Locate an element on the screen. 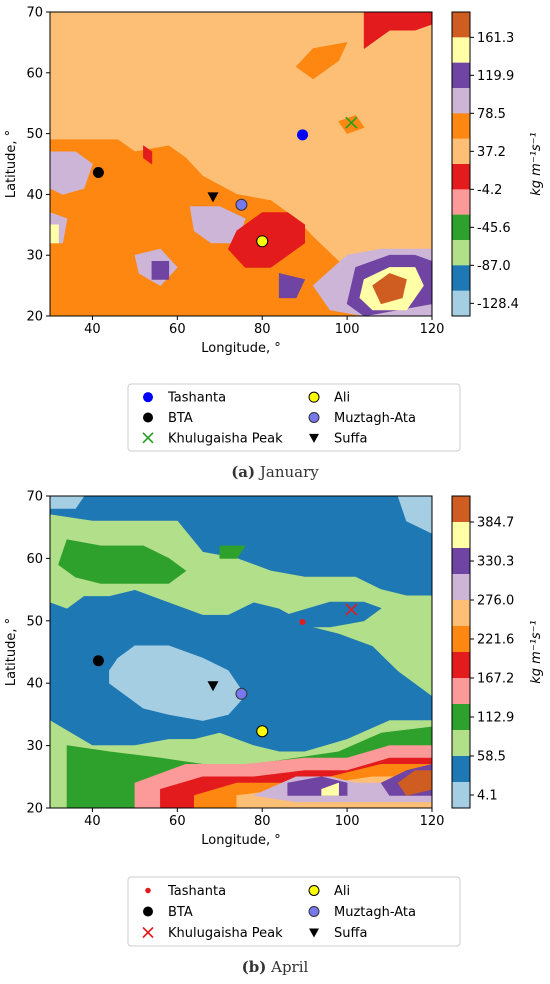 This screenshot has height=984, width=550. colorbar-tick-label: 37.2 is located at coordinates (491, 152).